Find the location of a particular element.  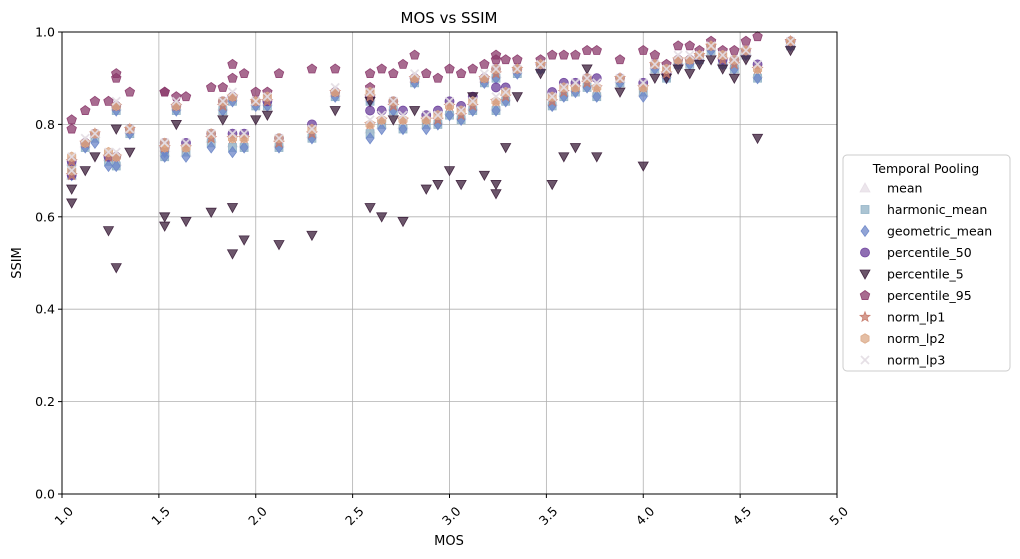

legend-marker-norm-lp1 is located at coordinates (865, 316).